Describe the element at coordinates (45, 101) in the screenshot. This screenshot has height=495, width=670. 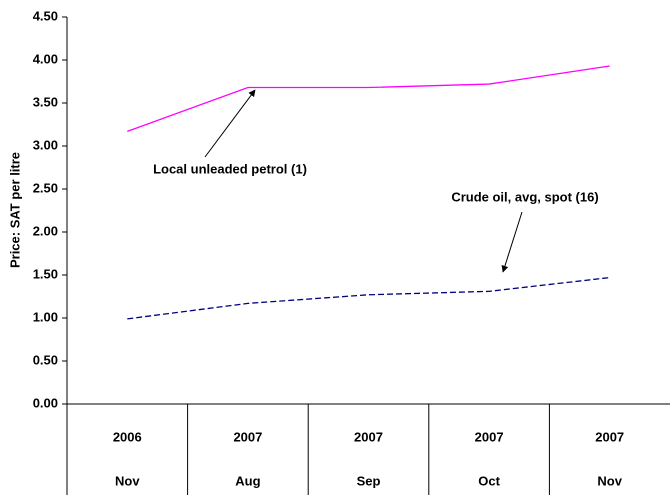
I see `y-tick-label: 3.50` at that location.